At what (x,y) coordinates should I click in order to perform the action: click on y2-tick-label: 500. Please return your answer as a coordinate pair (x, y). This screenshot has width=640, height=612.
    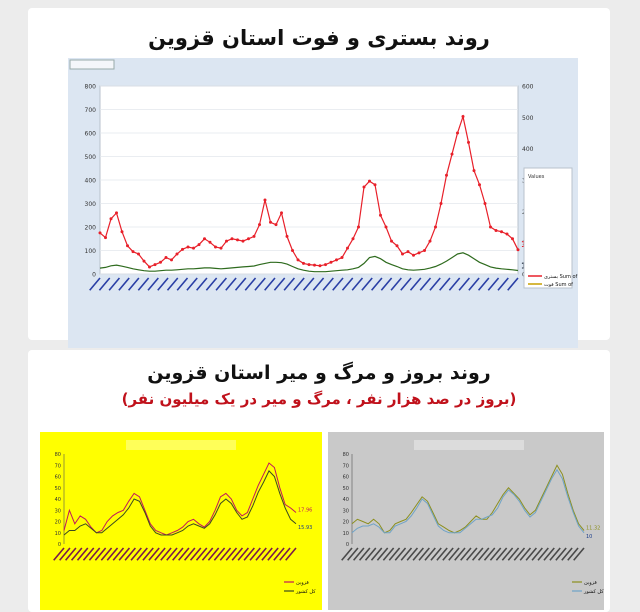
    Looking at the image, I should click on (528, 118).